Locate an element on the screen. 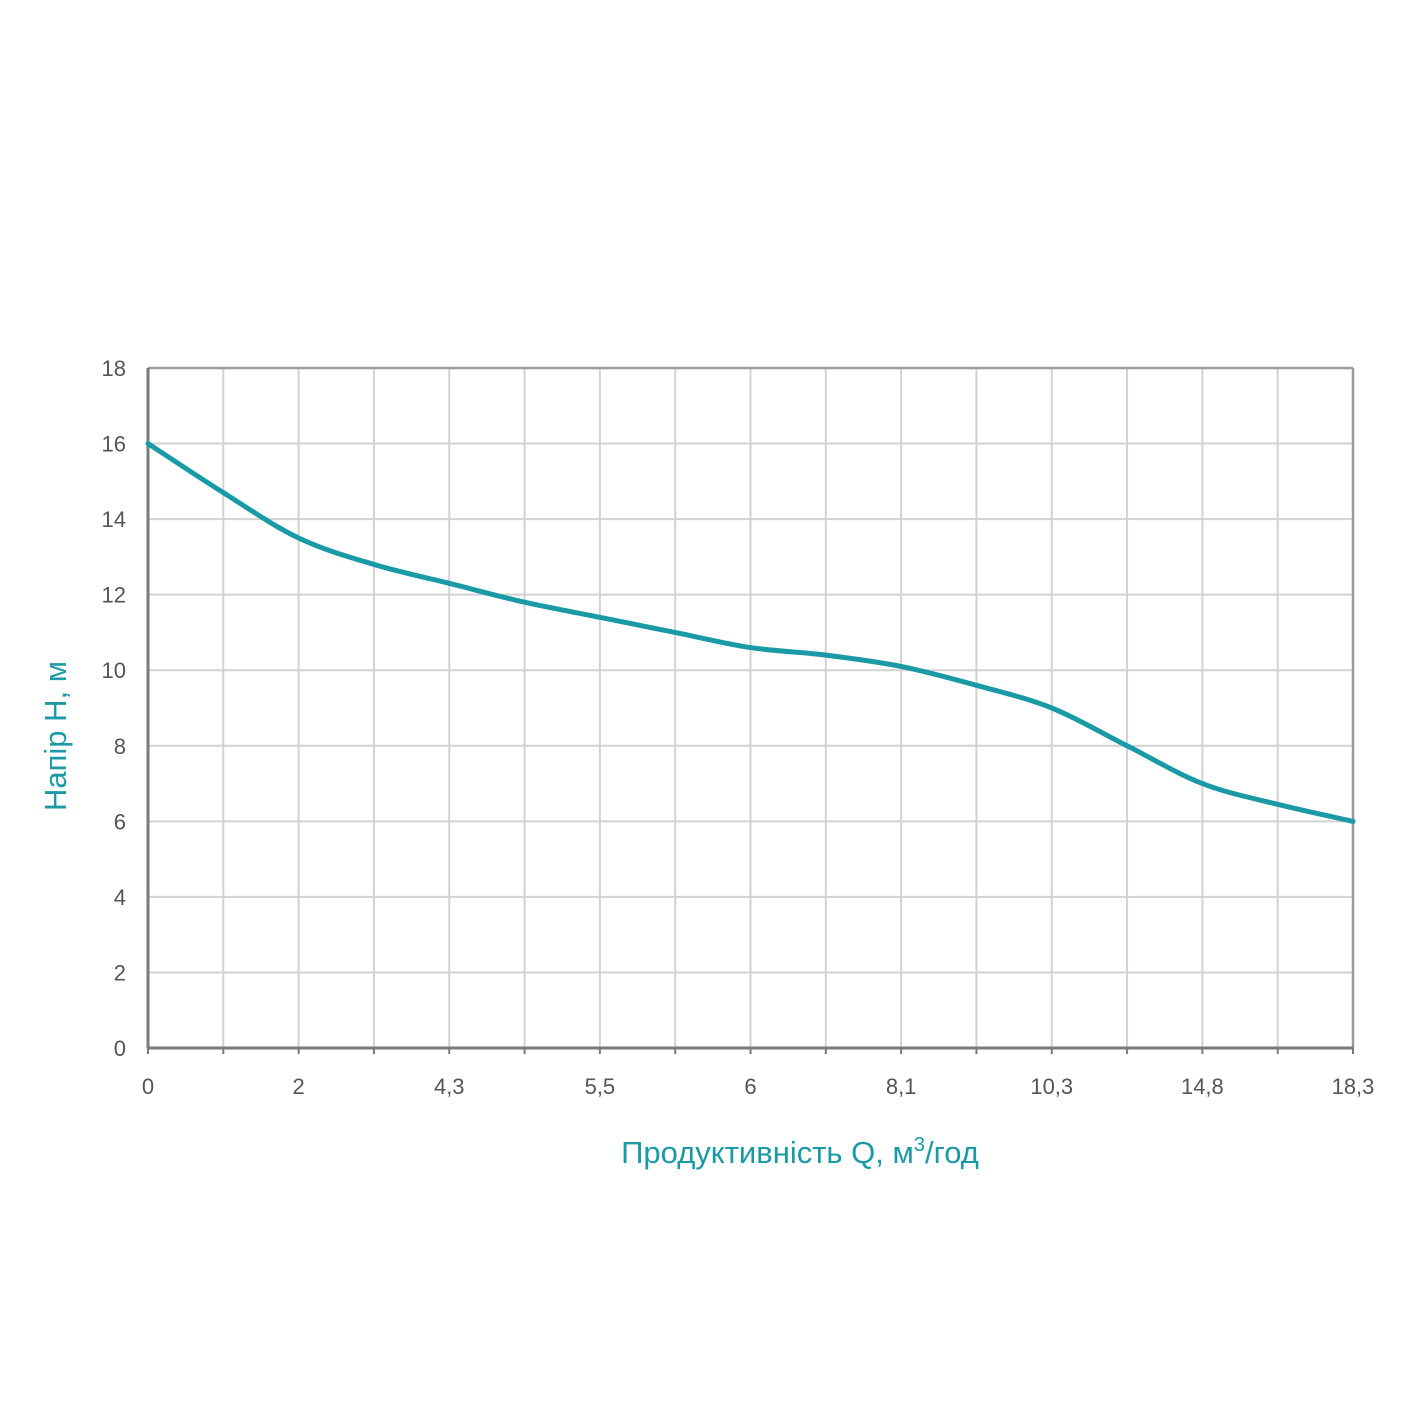  x-tick-label: 18,3 is located at coordinates (1353, 1086).